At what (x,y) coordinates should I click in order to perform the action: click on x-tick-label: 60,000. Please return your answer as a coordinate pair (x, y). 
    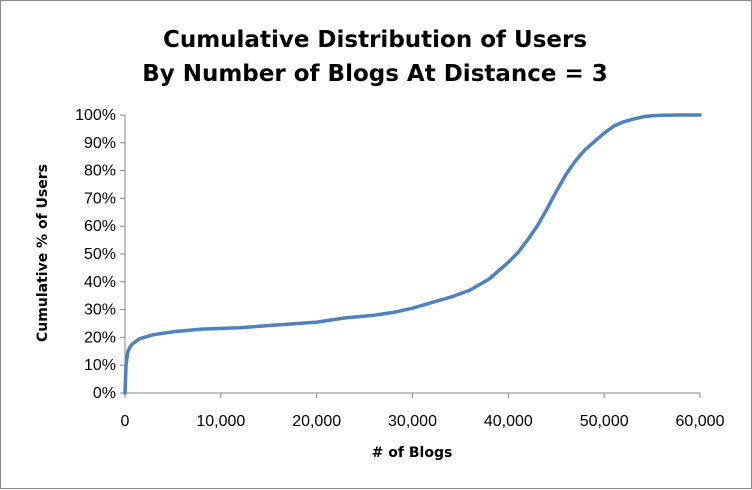
    Looking at the image, I should click on (700, 421).